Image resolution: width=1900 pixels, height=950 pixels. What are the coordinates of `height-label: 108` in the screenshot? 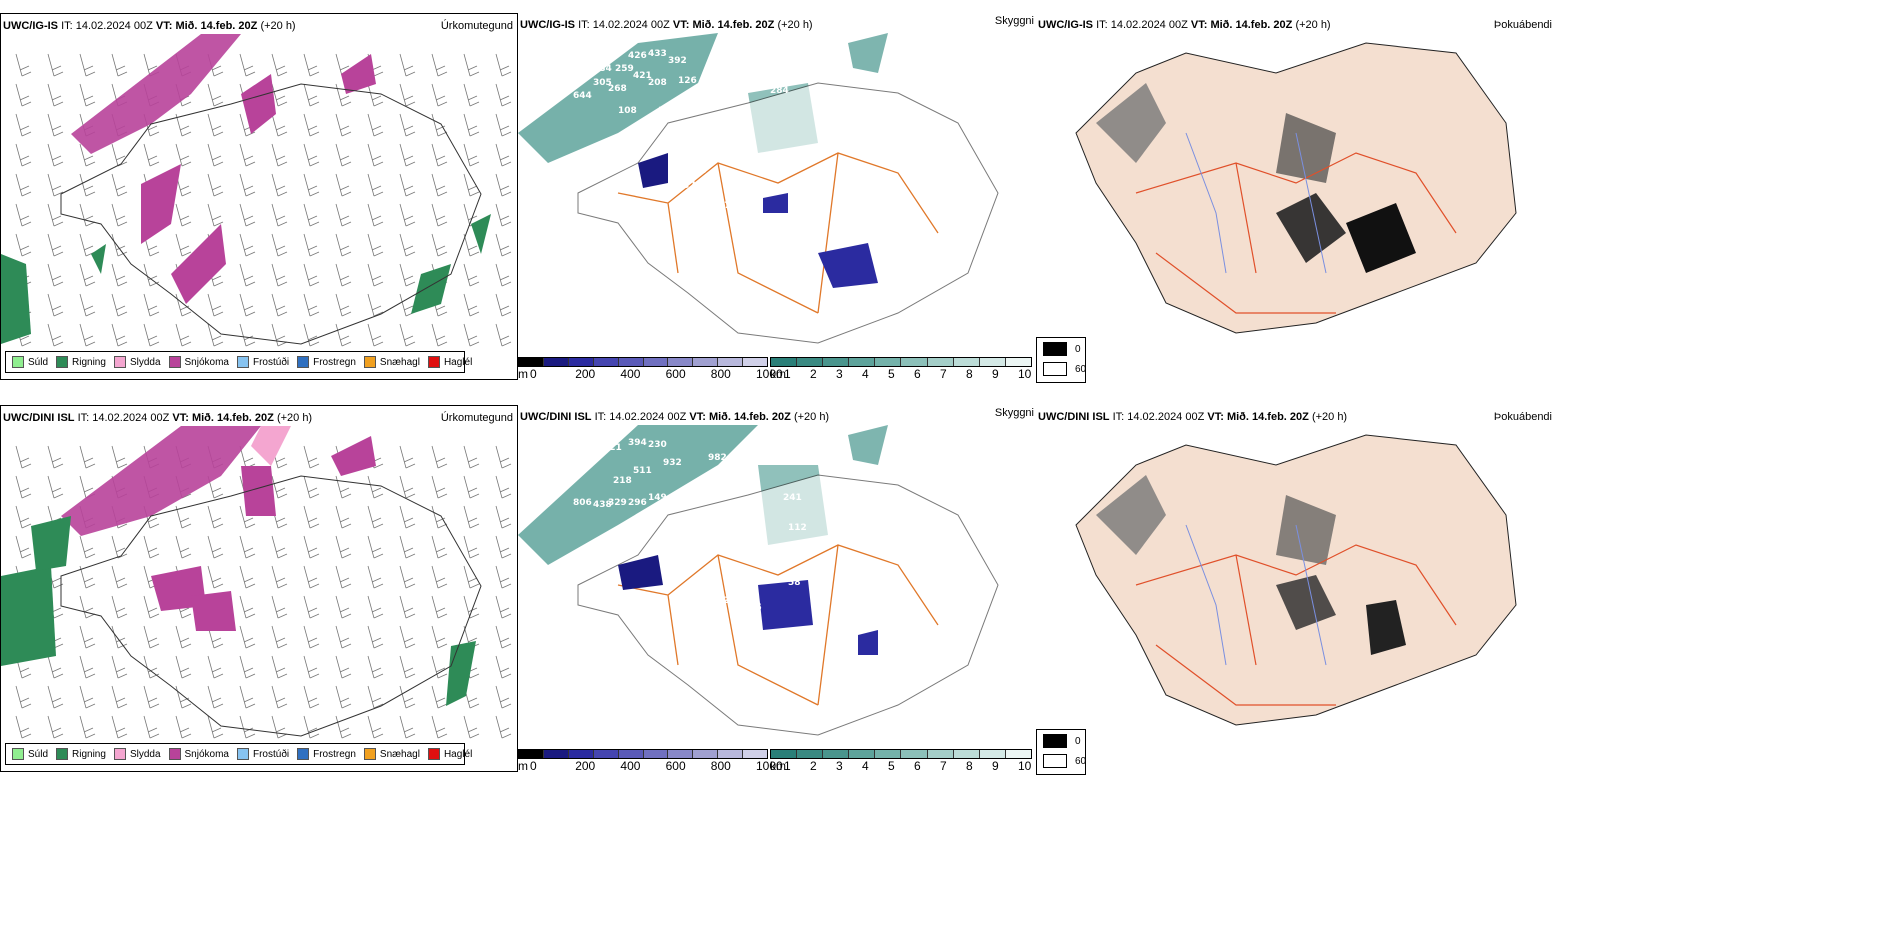 It's located at (627, 111).